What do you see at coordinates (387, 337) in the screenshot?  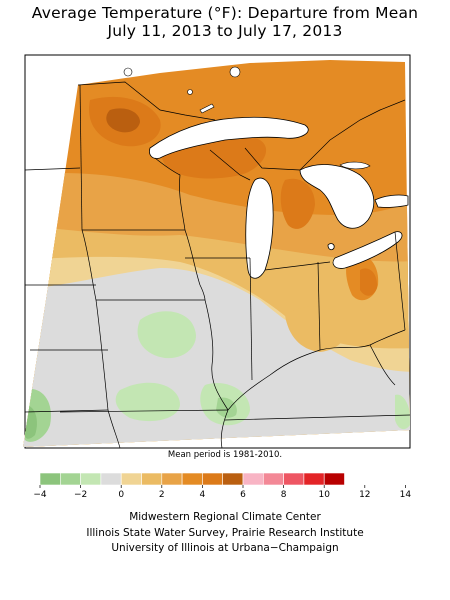 I see `oh-wv-border` at bounding box center [387, 337].